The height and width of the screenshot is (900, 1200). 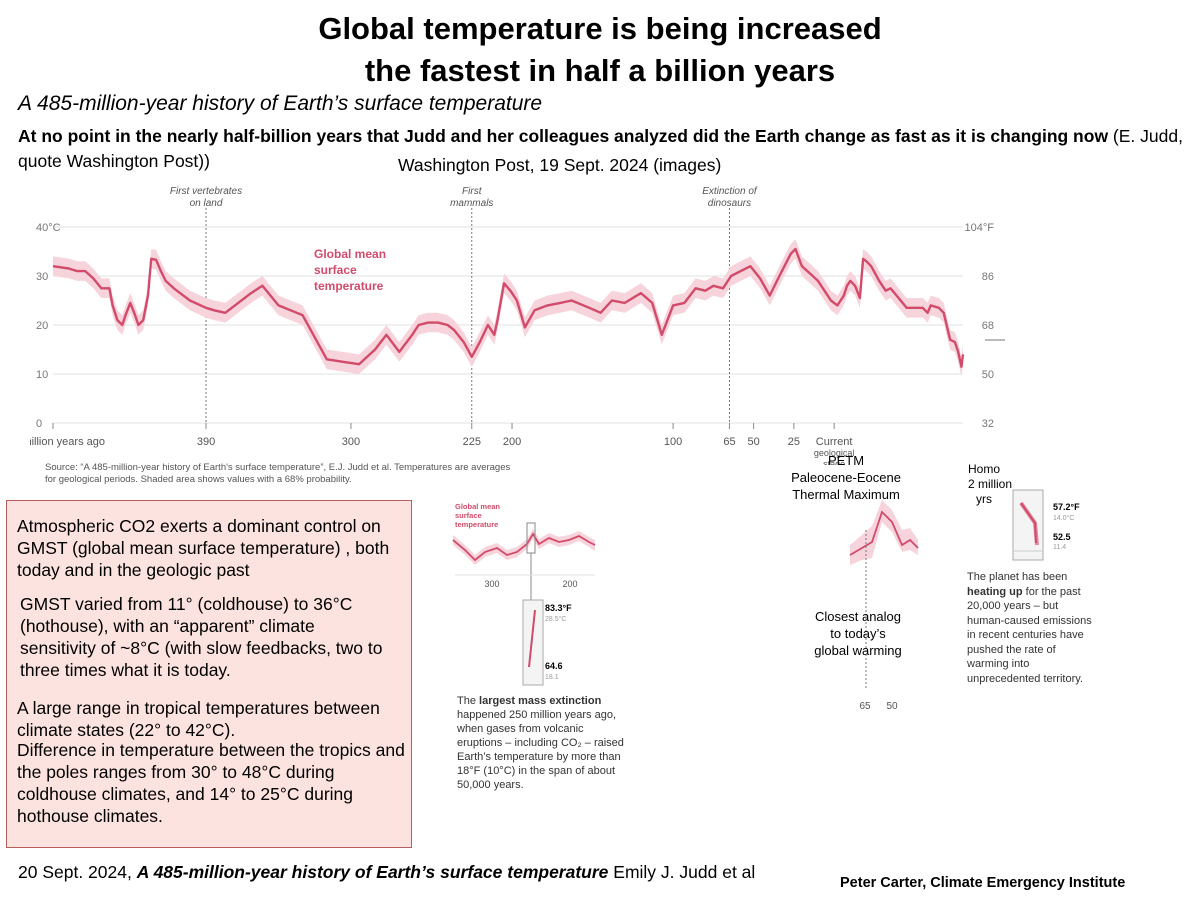 What do you see at coordinates (552, 677) in the screenshot?
I see `value-label: 18.1` at bounding box center [552, 677].